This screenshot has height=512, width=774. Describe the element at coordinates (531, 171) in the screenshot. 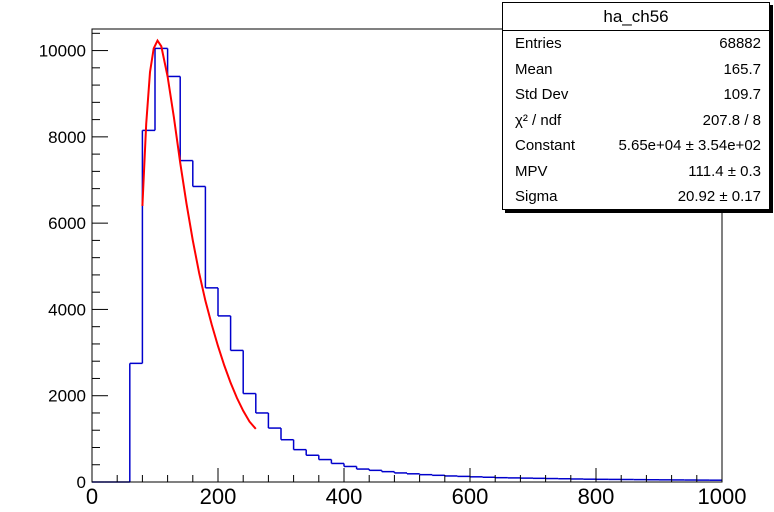

I see `stats-label: MPV` at that location.